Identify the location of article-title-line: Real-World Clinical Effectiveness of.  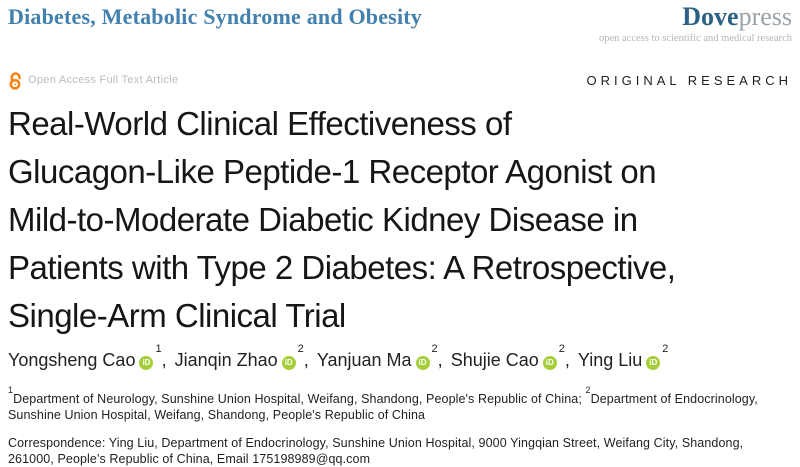
(260, 123).